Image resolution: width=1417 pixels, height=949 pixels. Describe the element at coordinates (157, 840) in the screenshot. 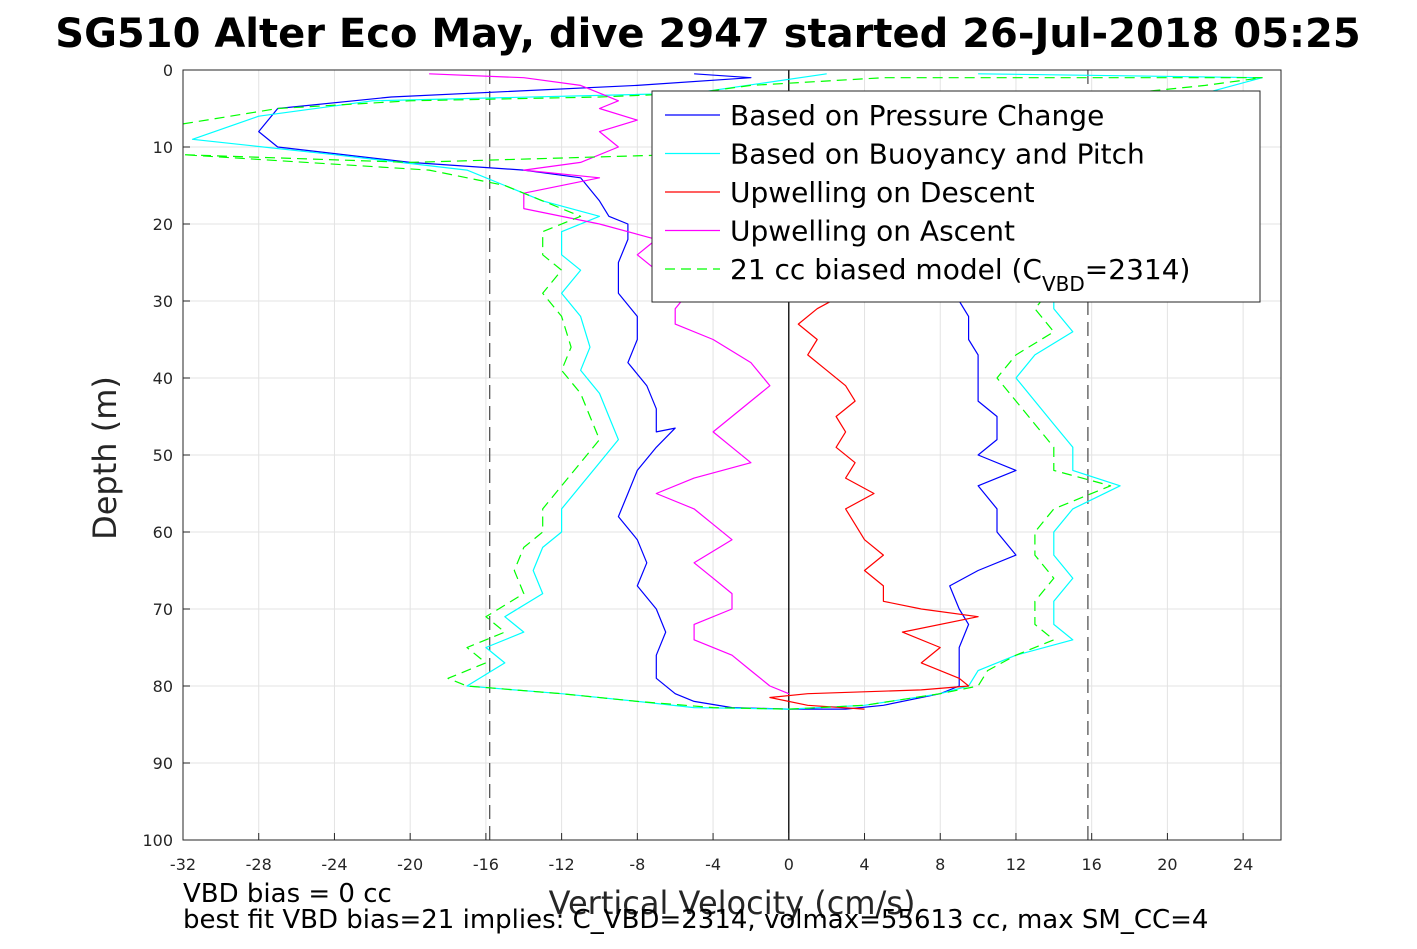

I see `y-tick-label: 100` at that location.